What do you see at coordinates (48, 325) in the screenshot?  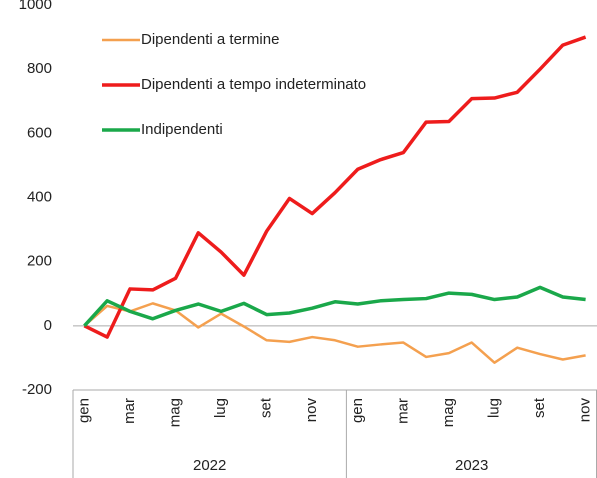 I see `y-tick-label: 0` at bounding box center [48, 325].